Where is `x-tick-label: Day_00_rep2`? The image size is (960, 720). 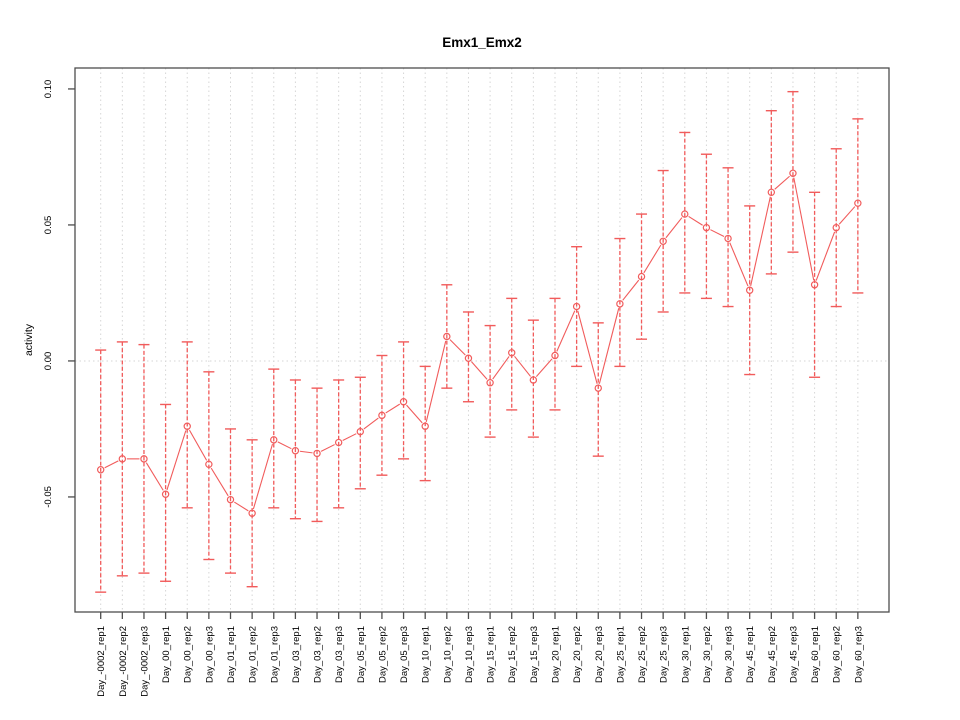
x-tick-label: Day_00_rep2 is located at coordinates (188, 654).